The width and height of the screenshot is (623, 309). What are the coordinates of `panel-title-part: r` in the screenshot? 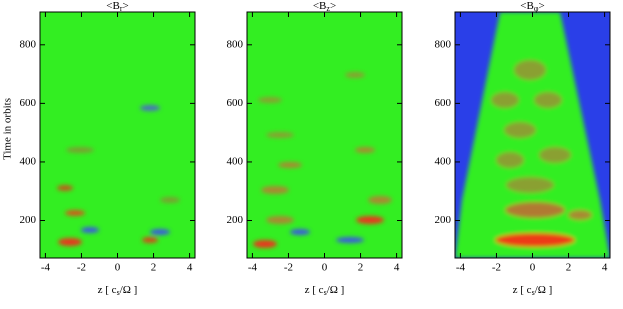 It's located at (121, 8).